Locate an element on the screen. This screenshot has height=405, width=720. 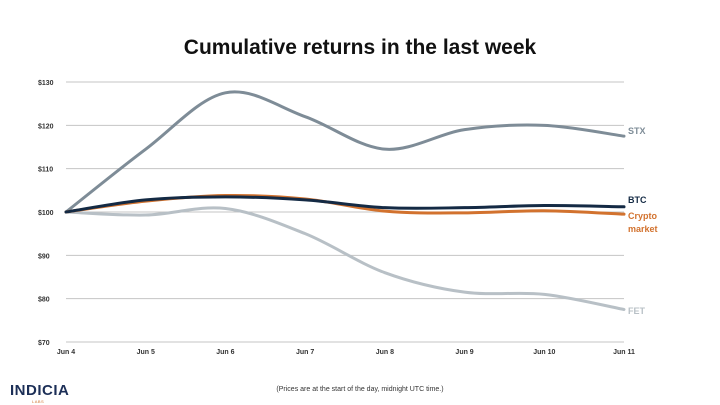
x-tick-label: Jun 6 is located at coordinates (225, 352).